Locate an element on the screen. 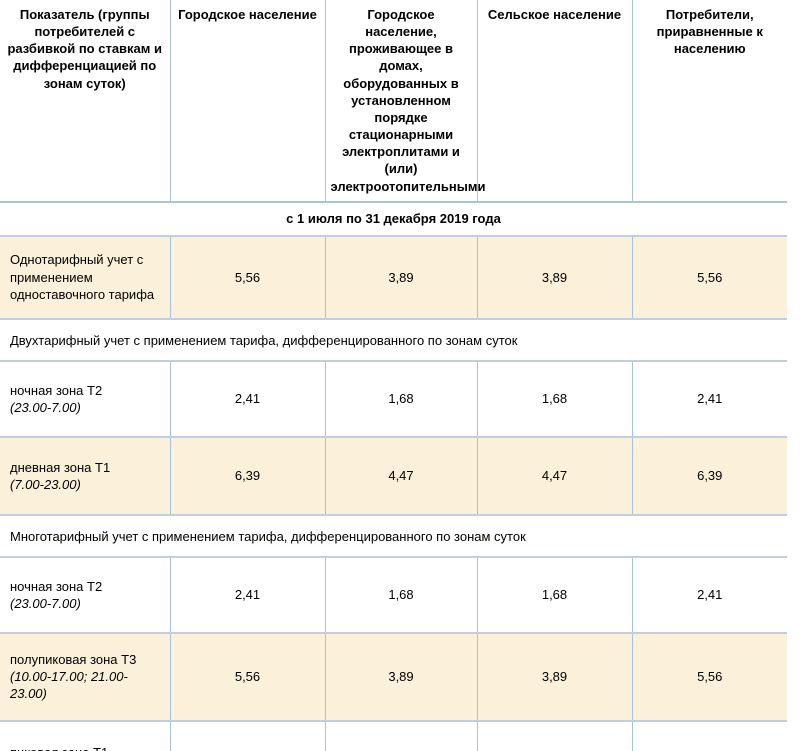 Image resolution: width=800 pixels, height=751 pixels. header-cell-urban: Городское население is located at coordinates (247, 101).